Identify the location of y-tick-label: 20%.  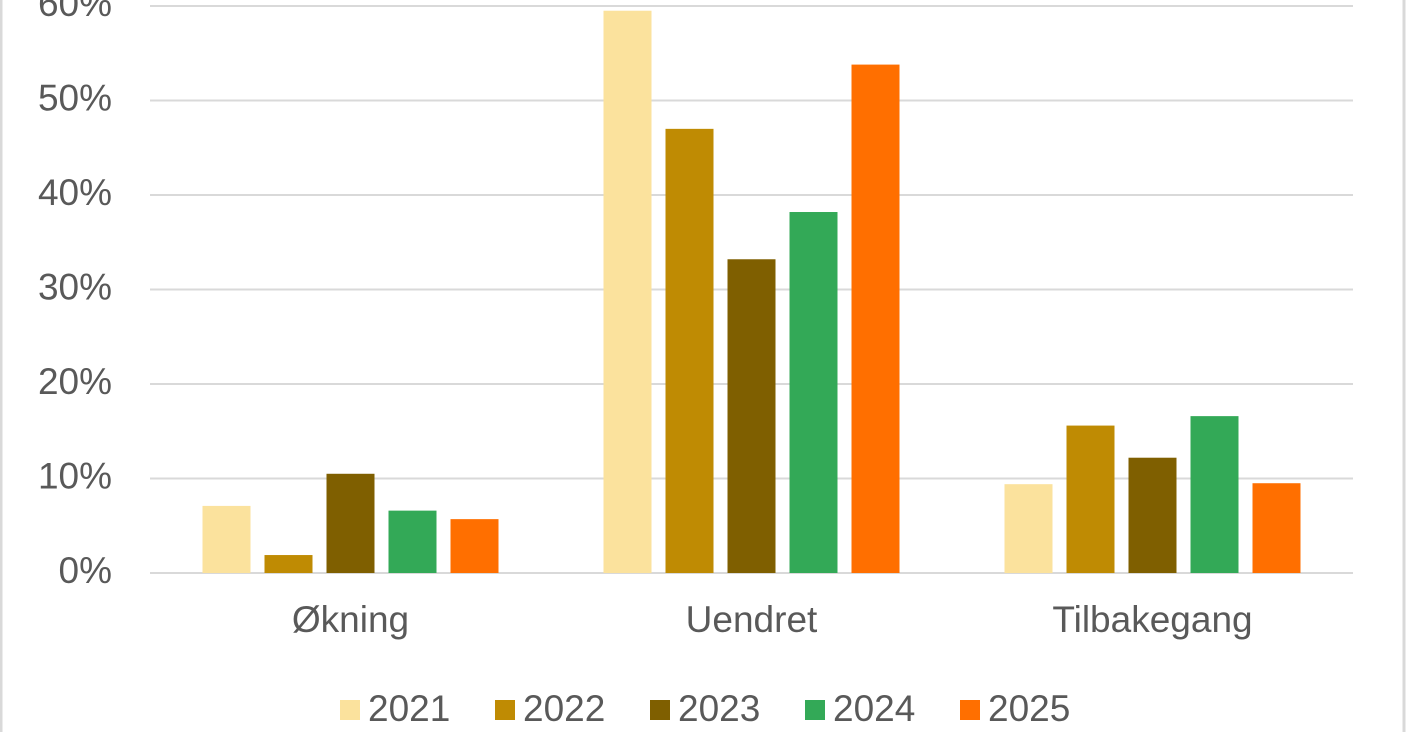
(75, 381).